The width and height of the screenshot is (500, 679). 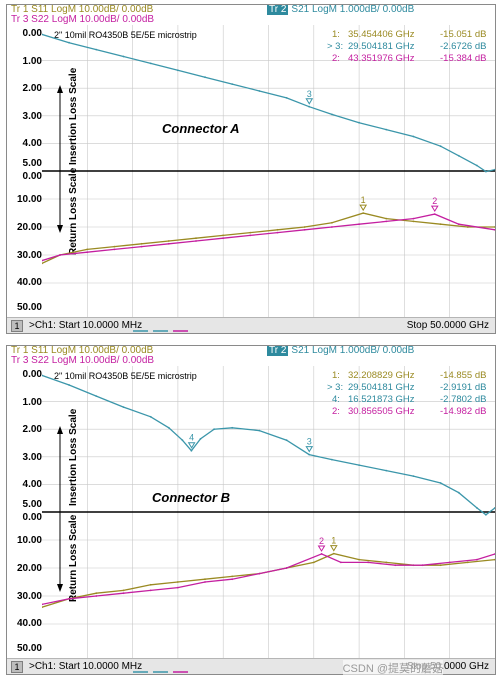 What do you see at coordinates (381, 375) in the screenshot?
I see `marker-1-freq: 32.208829 GHz` at bounding box center [381, 375].